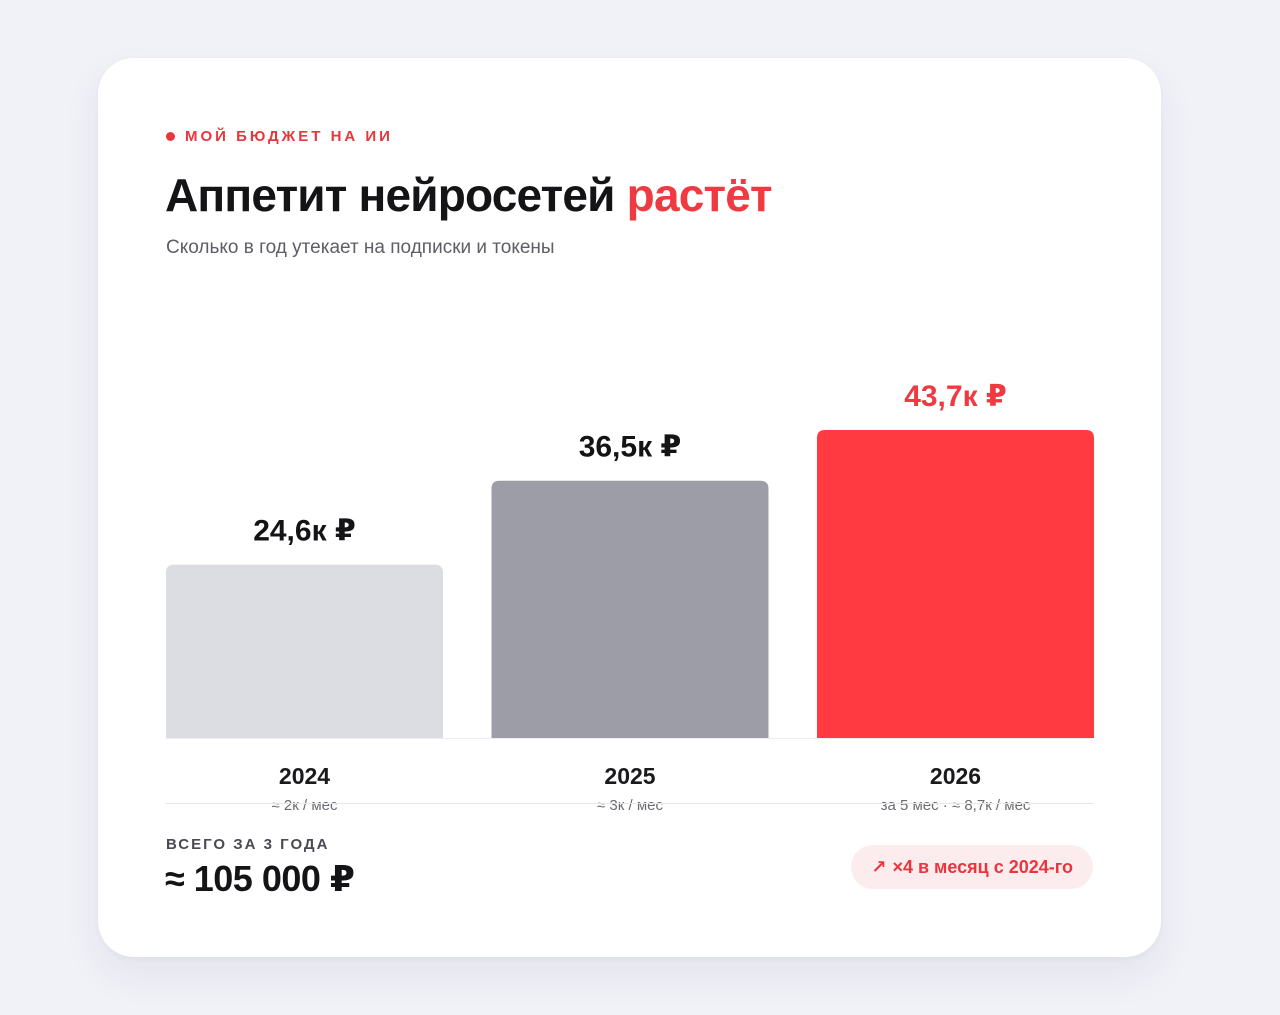 The width and height of the screenshot is (1280, 1015). I want to click on bar-2026, so click(955, 584).